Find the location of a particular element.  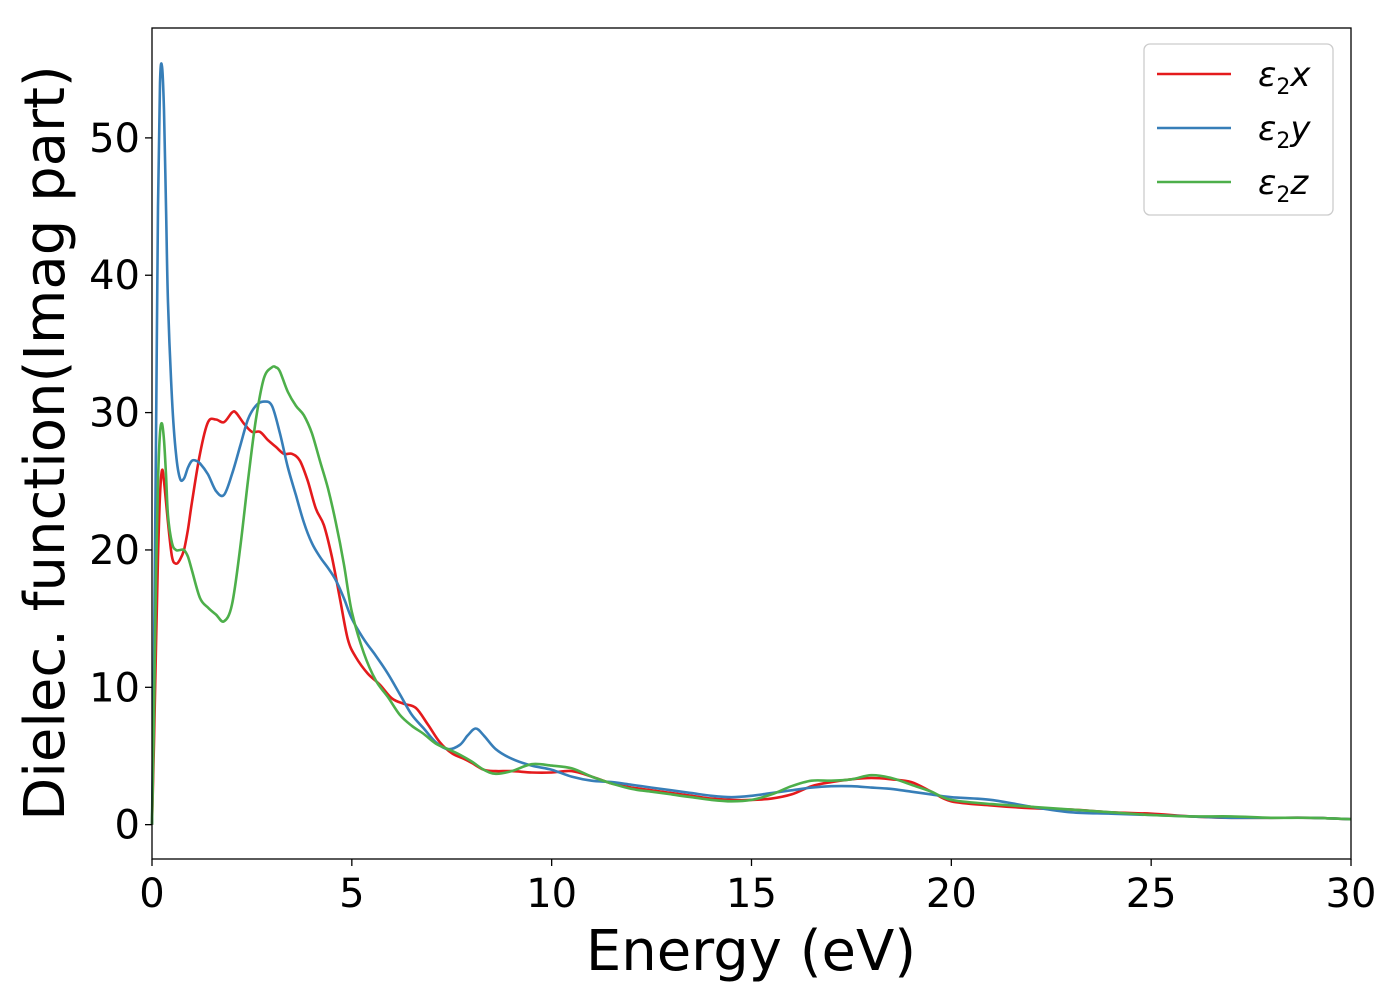

y-axis-ticks: 0 10 20 30 40 50 is located at coordinates (120, 482).